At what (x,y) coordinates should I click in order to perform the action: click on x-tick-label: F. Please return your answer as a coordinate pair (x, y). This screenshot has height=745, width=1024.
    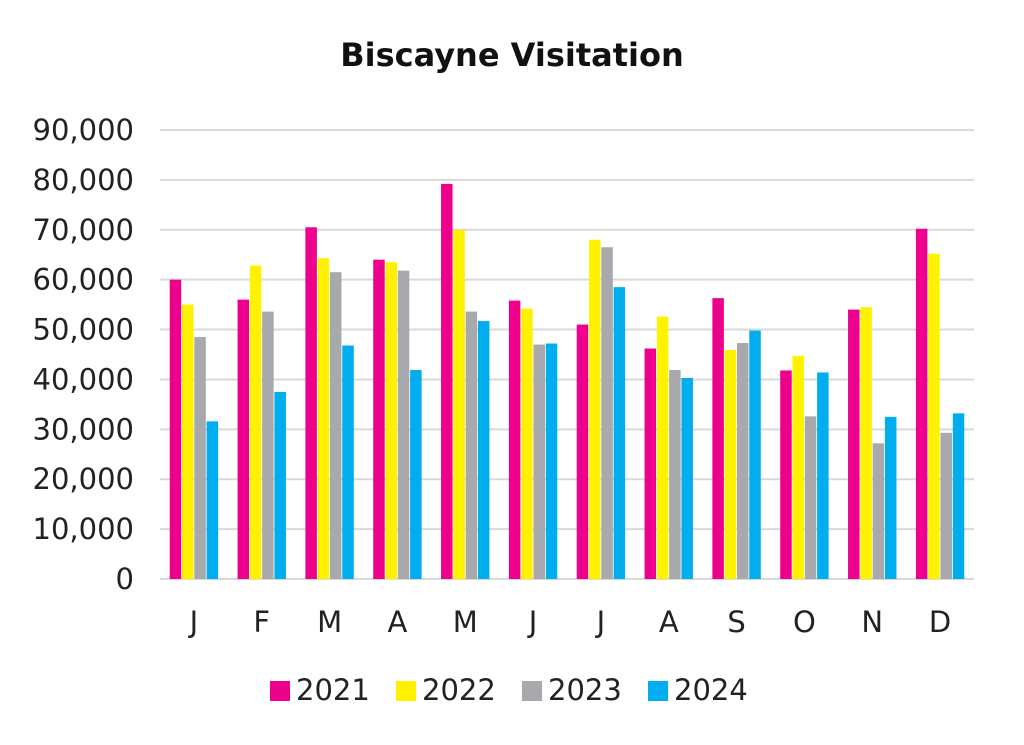
    Looking at the image, I should click on (261, 622).